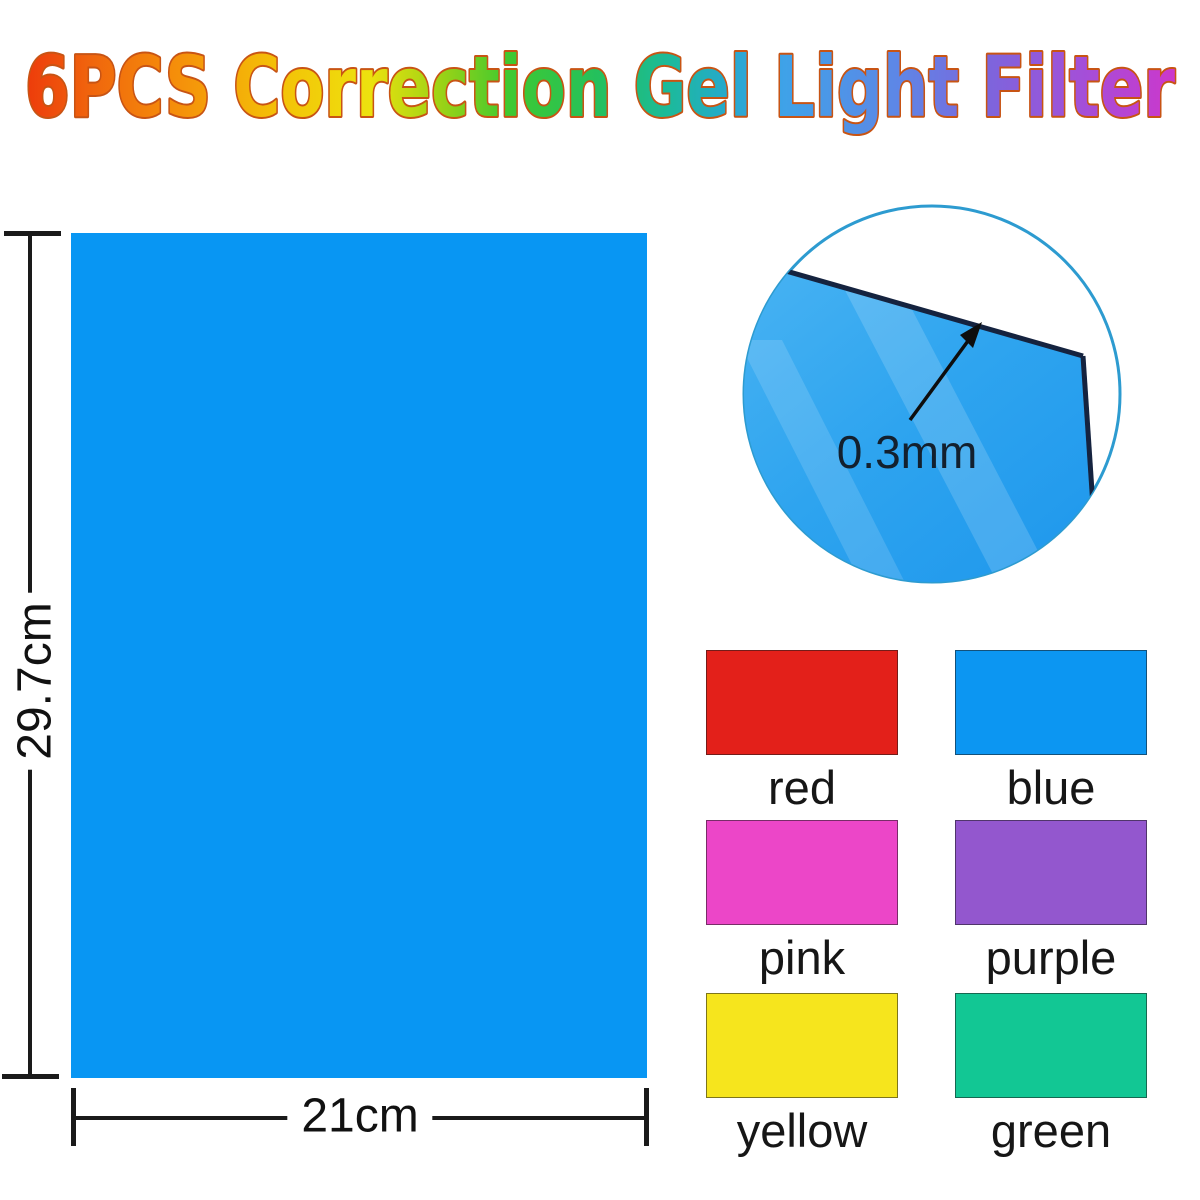 This screenshot has height=1200, width=1200. What do you see at coordinates (646, 1117) in the screenshot?
I see `width-dimension-tick-right` at bounding box center [646, 1117].